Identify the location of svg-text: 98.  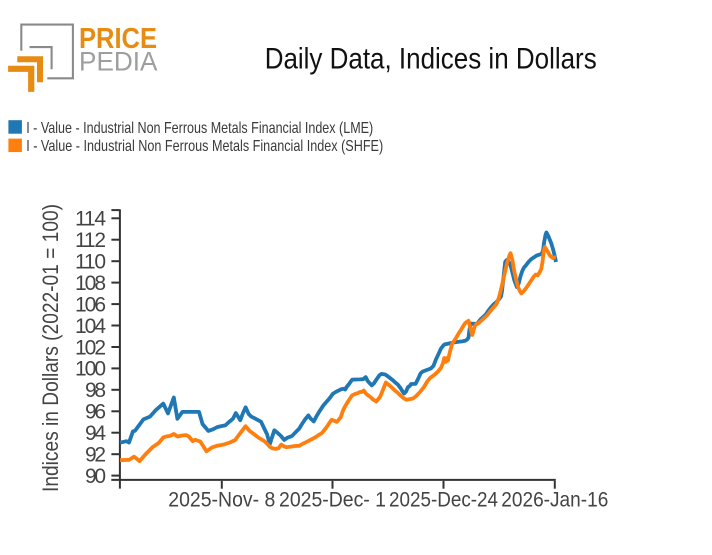
(95, 390).